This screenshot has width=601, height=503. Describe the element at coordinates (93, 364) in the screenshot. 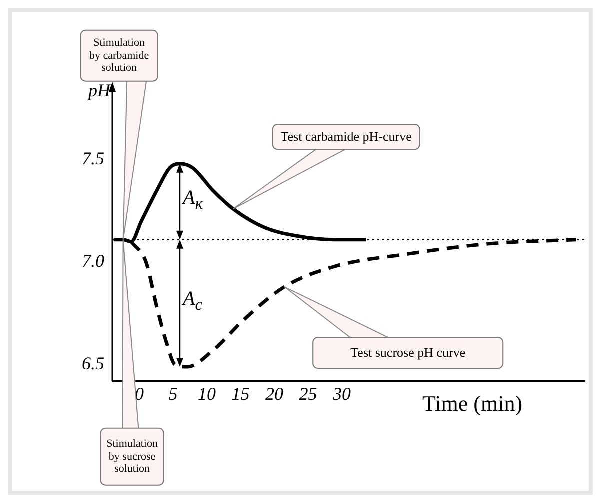

I see `y-tick-label: 6.5` at that location.